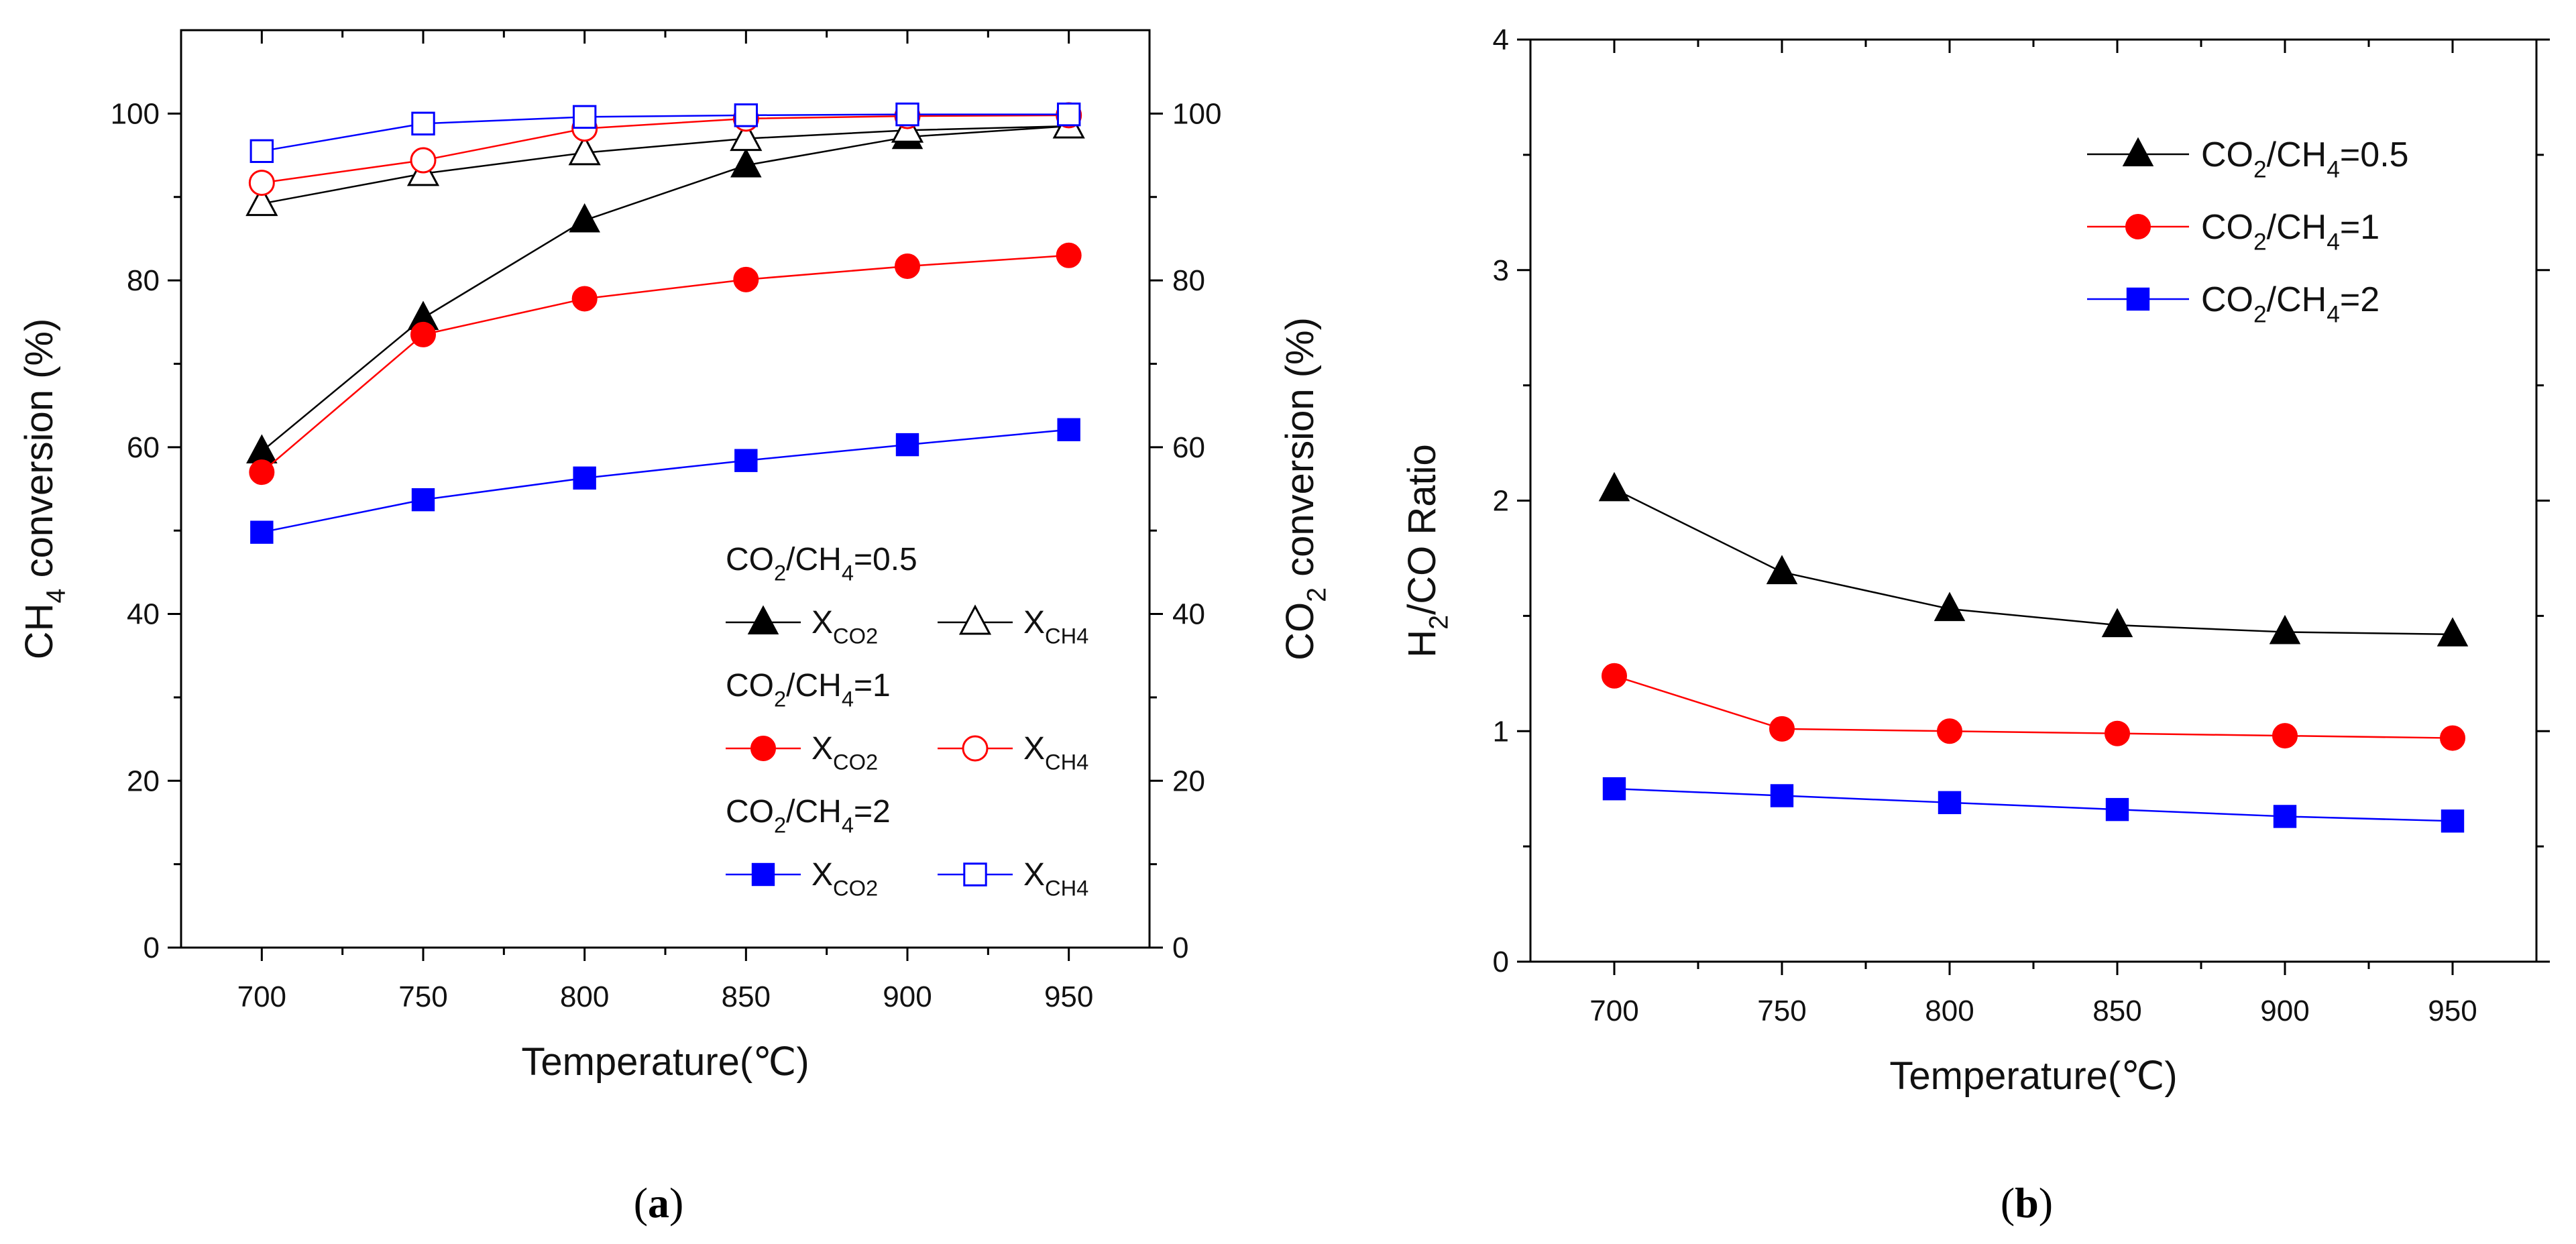 The height and width of the screenshot is (1244, 2576). What do you see at coordinates (143, 614) in the screenshot?
I see `y-tick-label: 40` at bounding box center [143, 614].